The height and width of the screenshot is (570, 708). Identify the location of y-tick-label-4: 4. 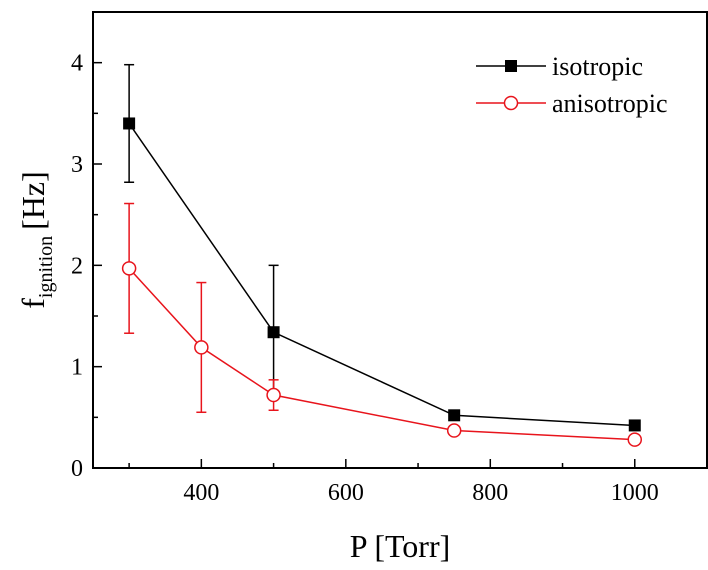
(77, 64).